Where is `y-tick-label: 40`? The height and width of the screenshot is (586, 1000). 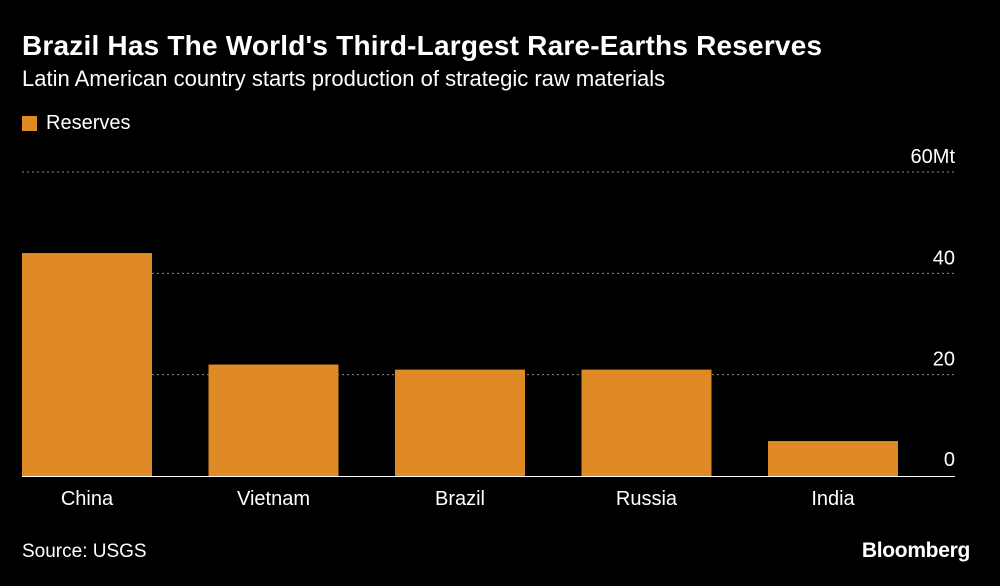
y-tick-label: 40 is located at coordinates (944, 258).